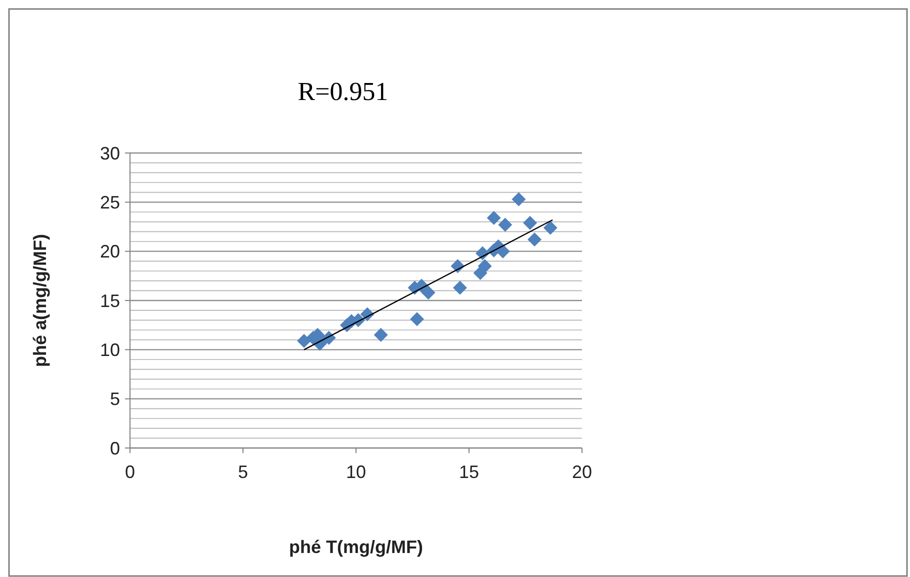 The height and width of the screenshot is (577, 910). Describe the element at coordinates (110, 252) in the screenshot. I see `y-tick-label: 20` at that location.